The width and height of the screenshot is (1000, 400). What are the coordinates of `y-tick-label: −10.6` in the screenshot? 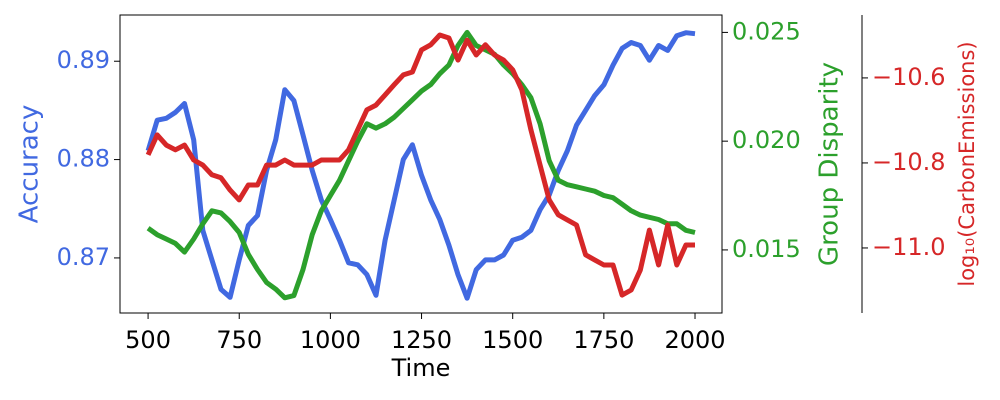 It's located at (909, 77).